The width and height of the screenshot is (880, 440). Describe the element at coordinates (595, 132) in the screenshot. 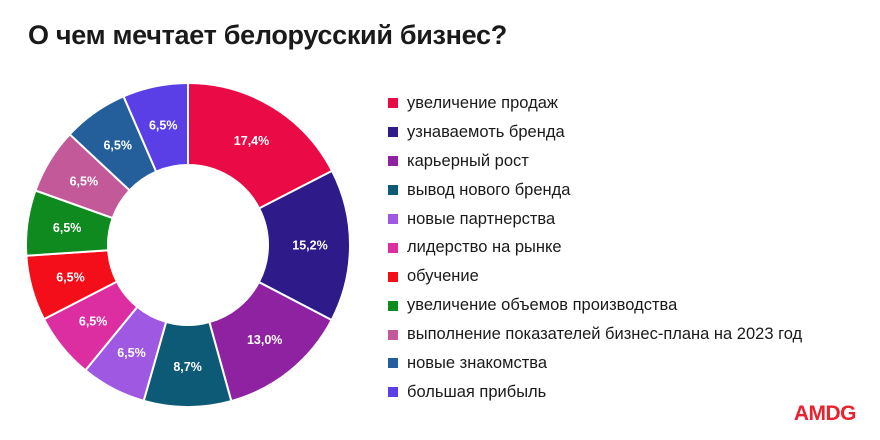

I see `legend-item: узнаваемоть бренда` at that location.